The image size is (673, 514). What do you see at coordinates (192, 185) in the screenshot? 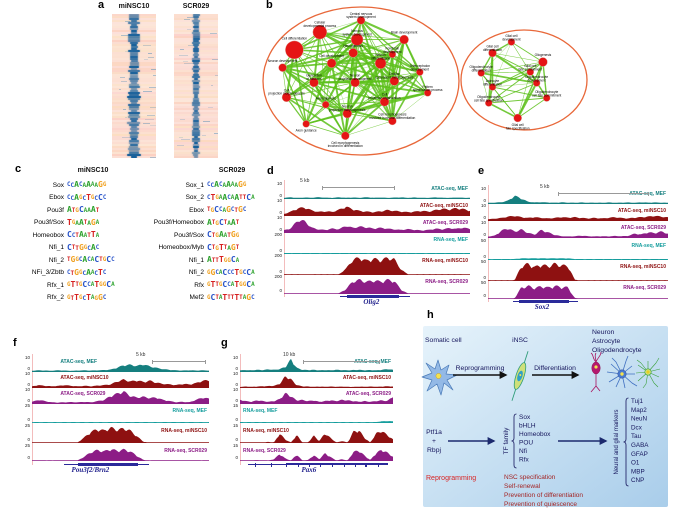
I see `motif-row: Sox_1 C C A C A A A A G G` at bounding box center [192, 185].